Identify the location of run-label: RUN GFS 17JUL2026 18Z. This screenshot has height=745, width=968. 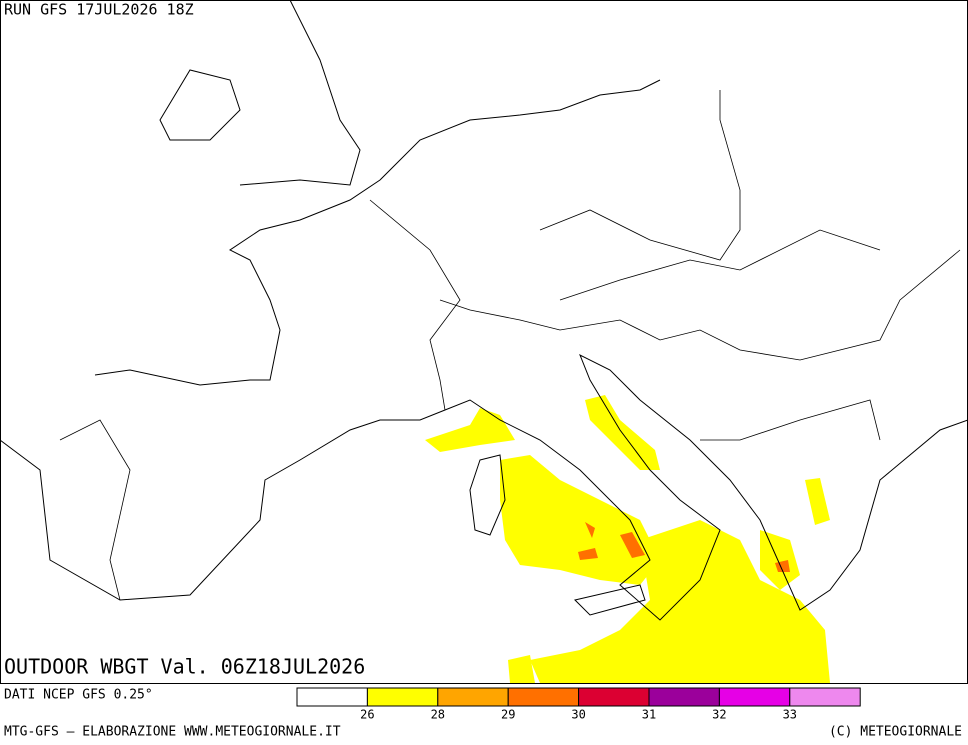
(99, 10).